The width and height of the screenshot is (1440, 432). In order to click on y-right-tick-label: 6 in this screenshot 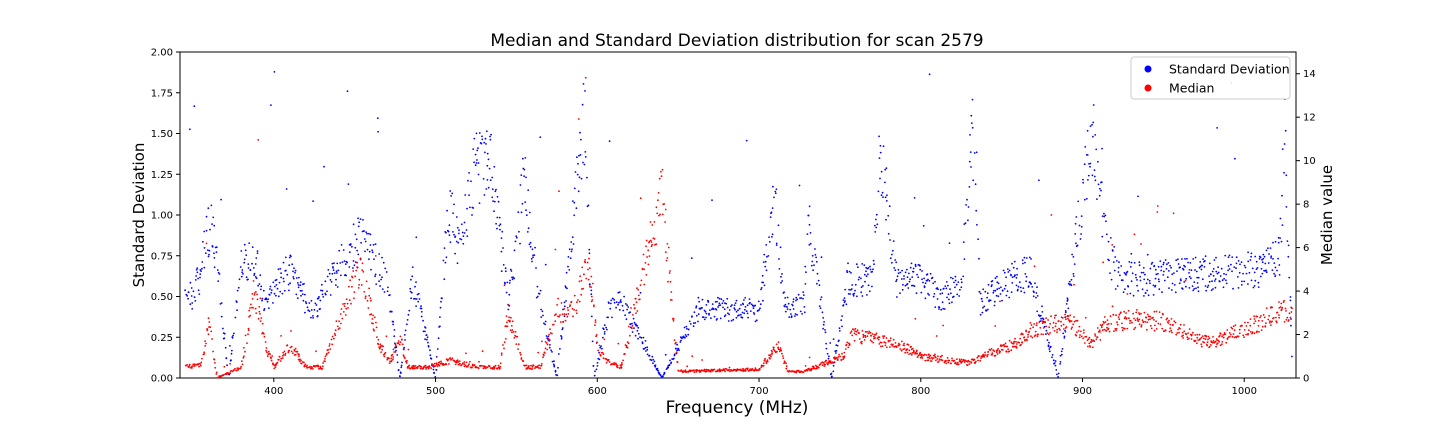, I will do `click(1306, 248)`.